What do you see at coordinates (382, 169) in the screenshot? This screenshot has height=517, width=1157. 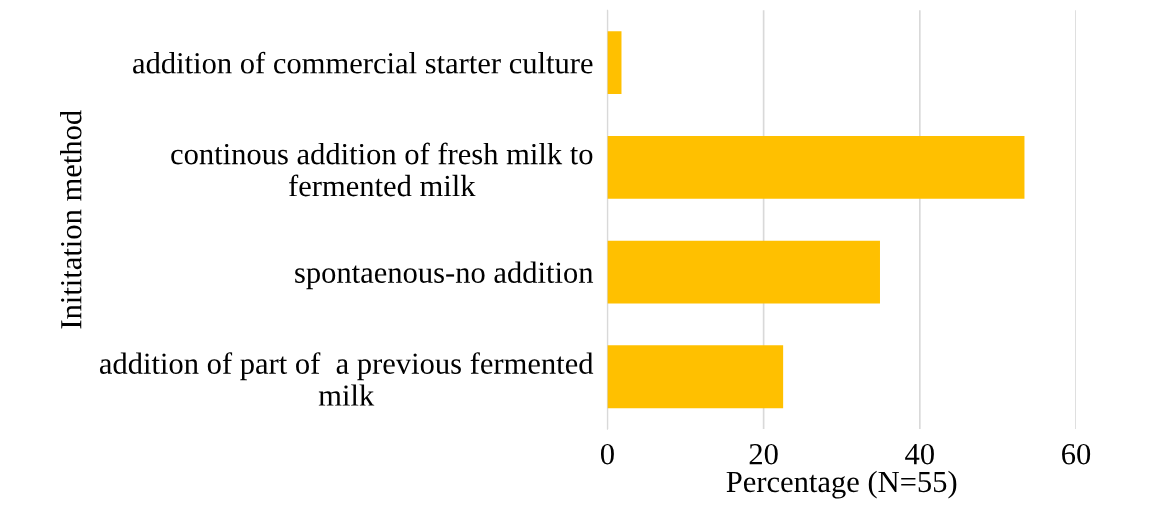 I see `y-tick-label: continous addition of fresh milk to fermented milk` at bounding box center [382, 169].